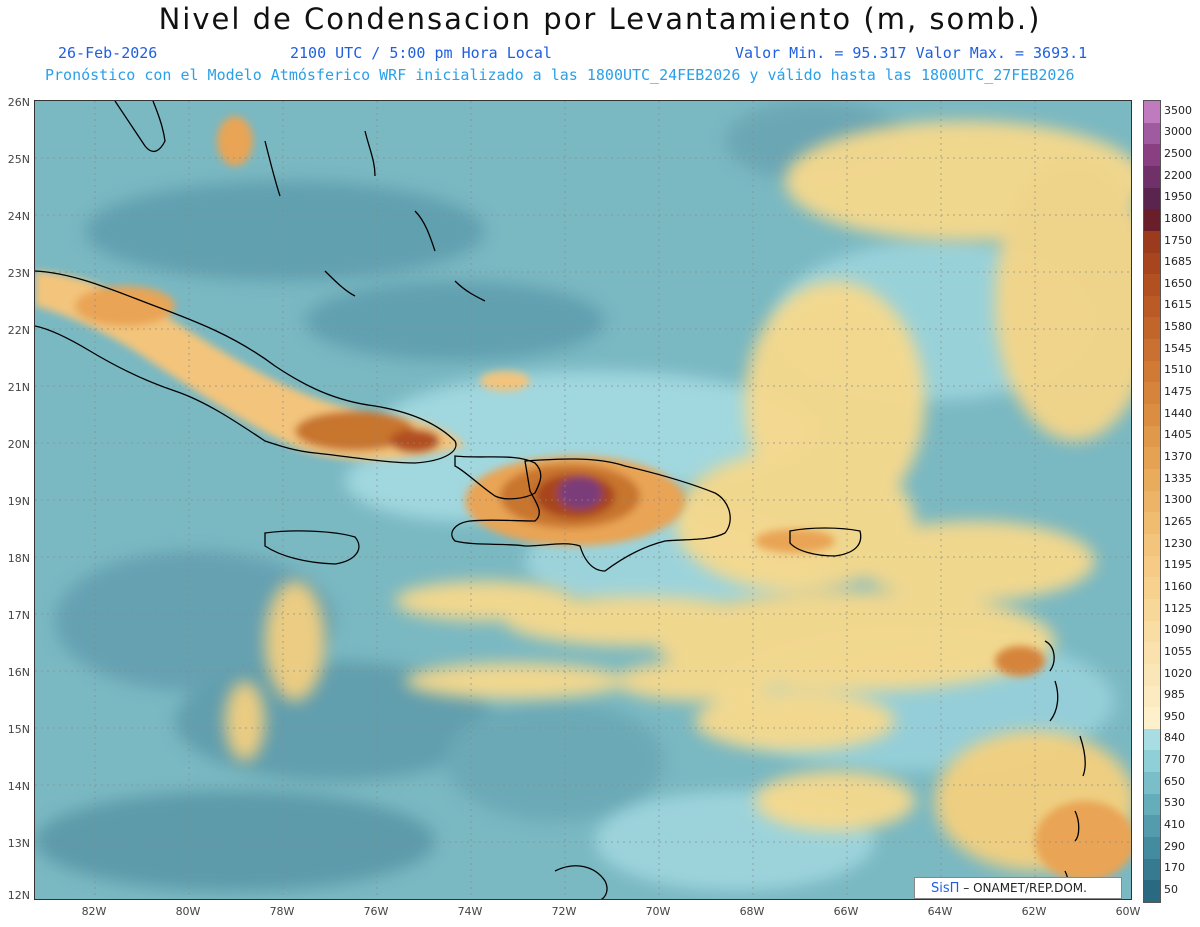  What do you see at coordinates (825, 542) in the screenshot?
I see `puerto-rico-coastline` at bounding box center [825, 542].